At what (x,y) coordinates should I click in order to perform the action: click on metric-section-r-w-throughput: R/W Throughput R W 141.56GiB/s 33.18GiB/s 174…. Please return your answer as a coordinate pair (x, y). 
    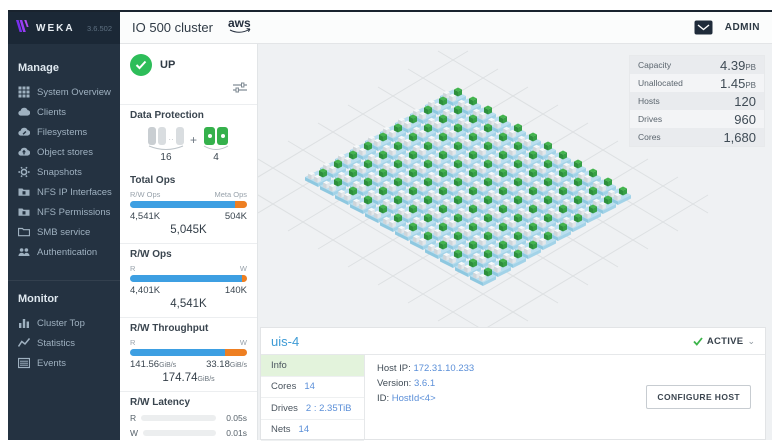
    Looking at the image, I should click on (188, 354).